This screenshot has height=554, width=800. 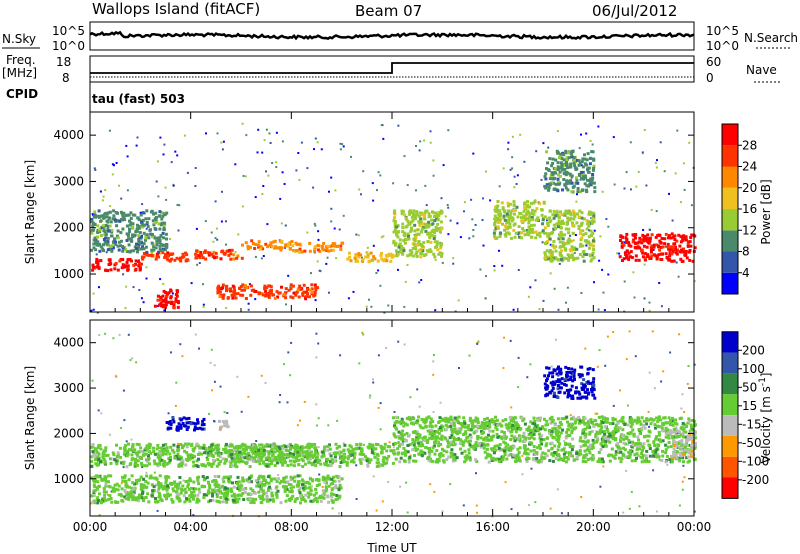 I want to click on colorbar-swatch, so click(x=730, y=177).